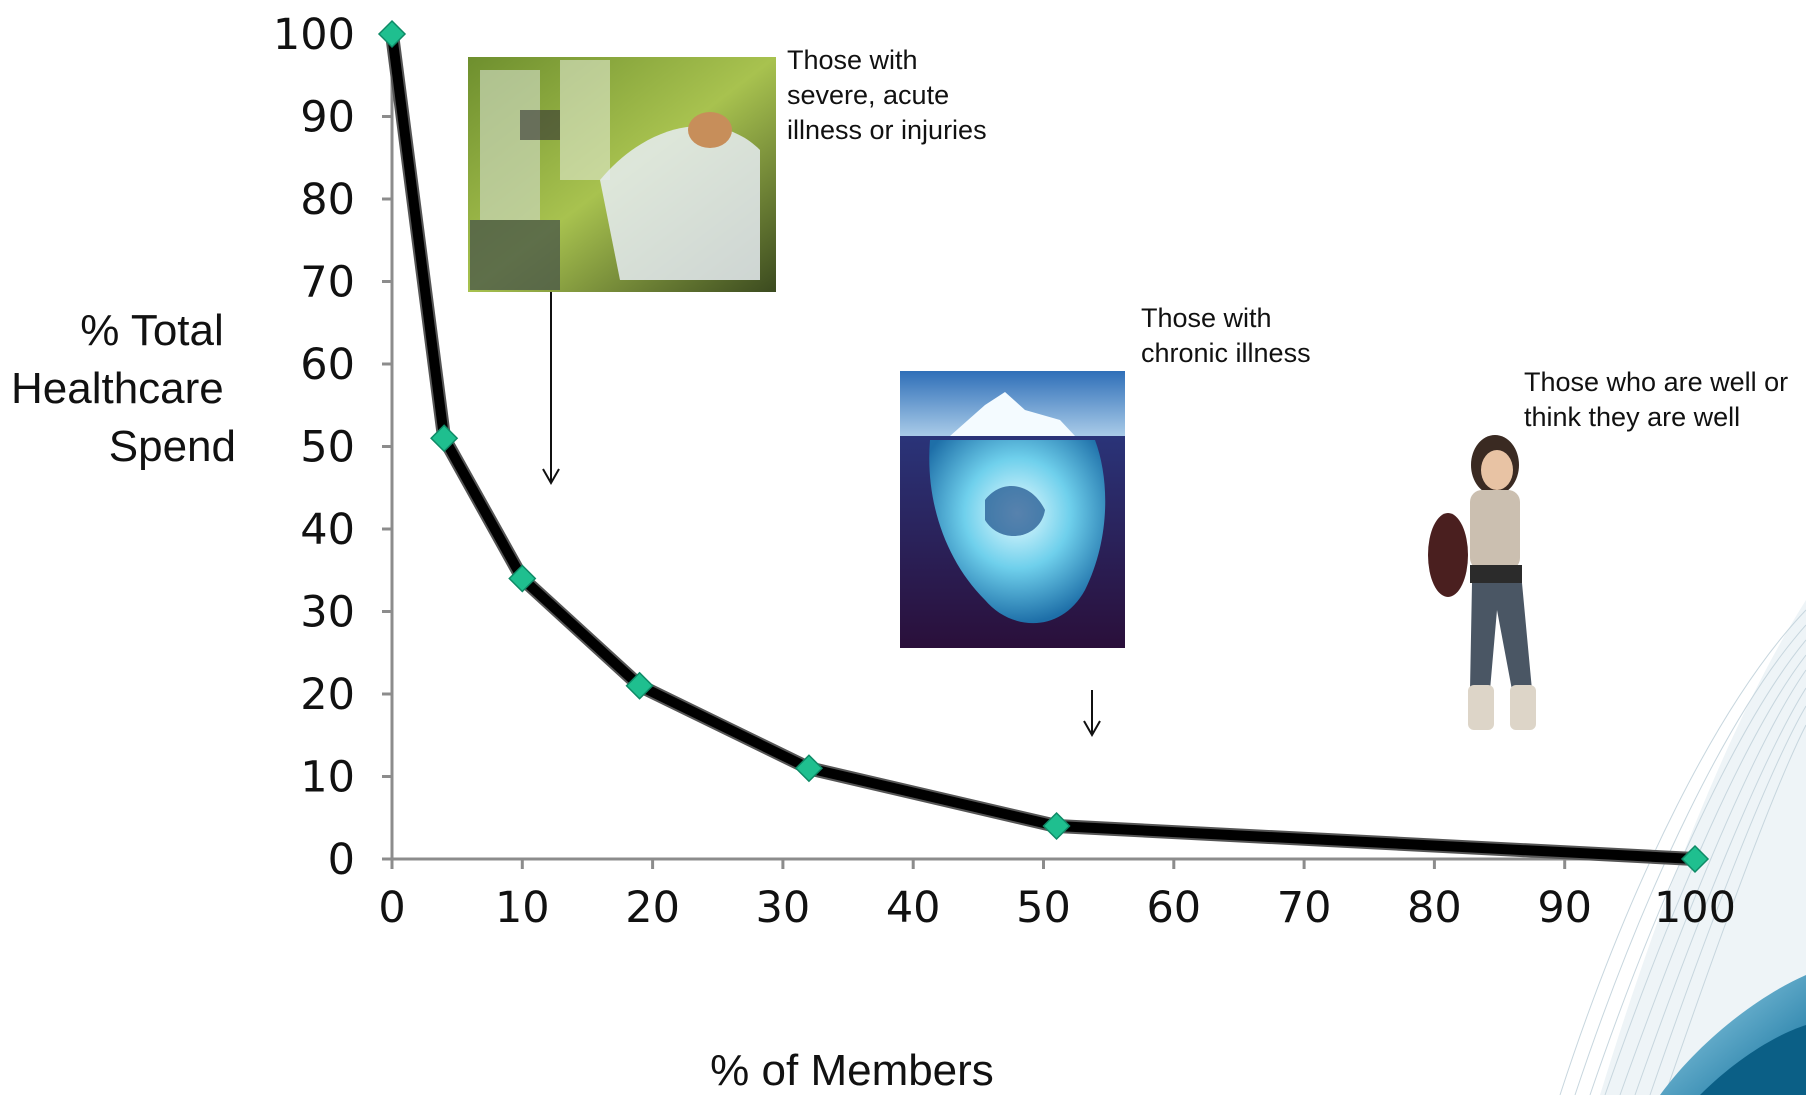  I want to click on x-tick-label: 80, so click(1434, 908).